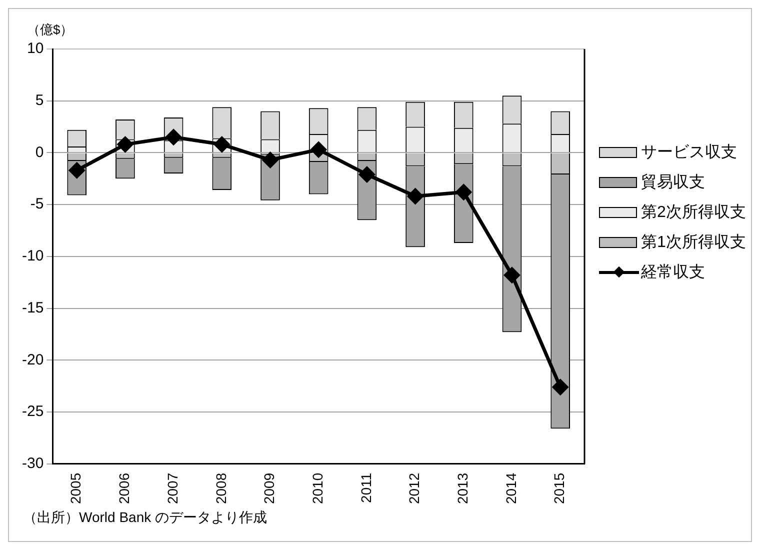 Image resolution: width=760 pixels, height=550 pixels. I want to click on y-tick-label: 10, so click(35, 49).